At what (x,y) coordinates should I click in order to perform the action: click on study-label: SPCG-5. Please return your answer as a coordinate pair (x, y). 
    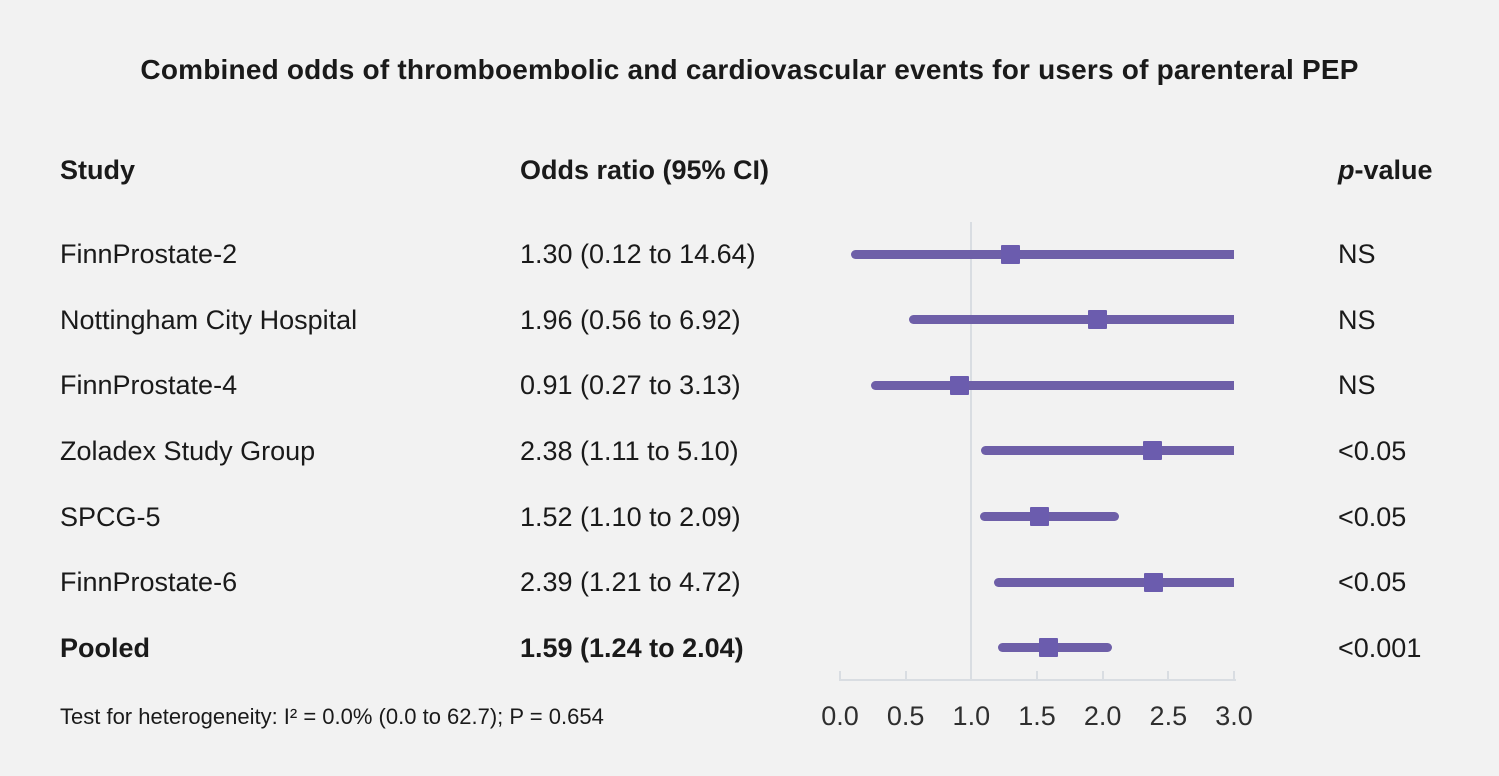
    Looking at the image, I should click on (110, 516).